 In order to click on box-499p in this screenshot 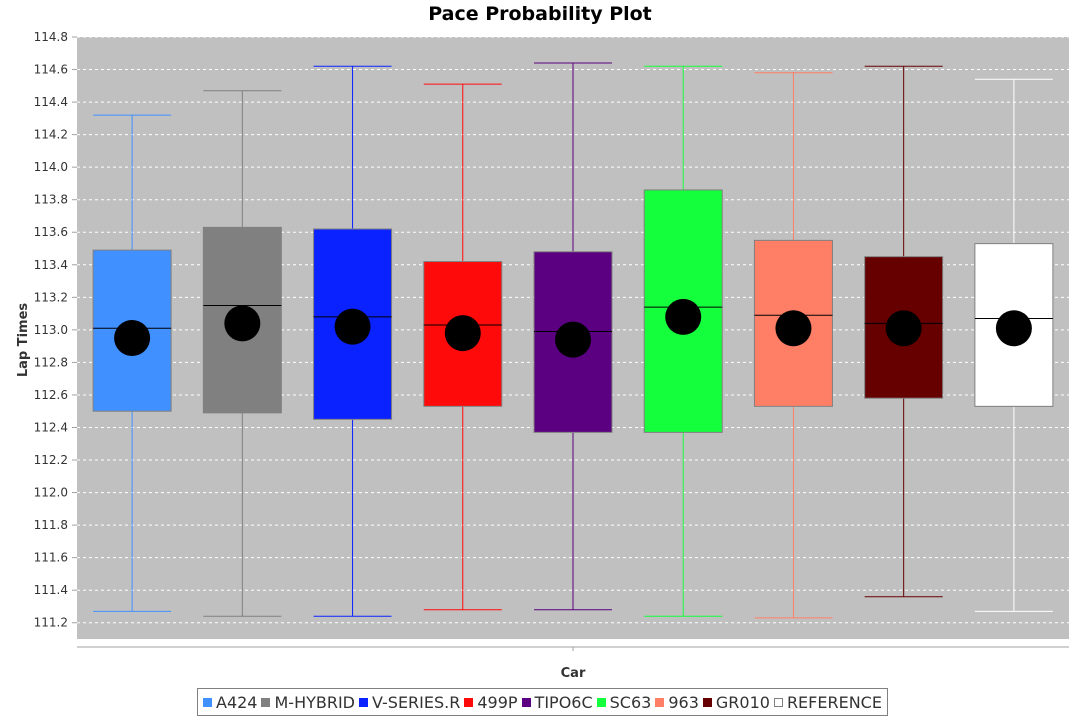, I will do `click(463, 347)`.